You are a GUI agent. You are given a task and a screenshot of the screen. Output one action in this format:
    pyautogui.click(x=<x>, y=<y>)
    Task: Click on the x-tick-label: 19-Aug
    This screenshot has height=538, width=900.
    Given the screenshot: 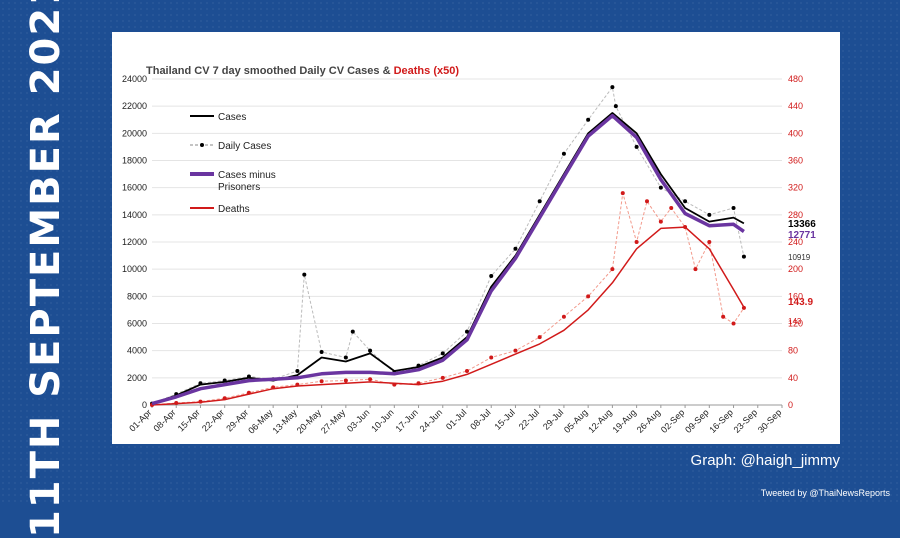 What is the action you would take?
    pyautogui.click(x=624, y=421)
    